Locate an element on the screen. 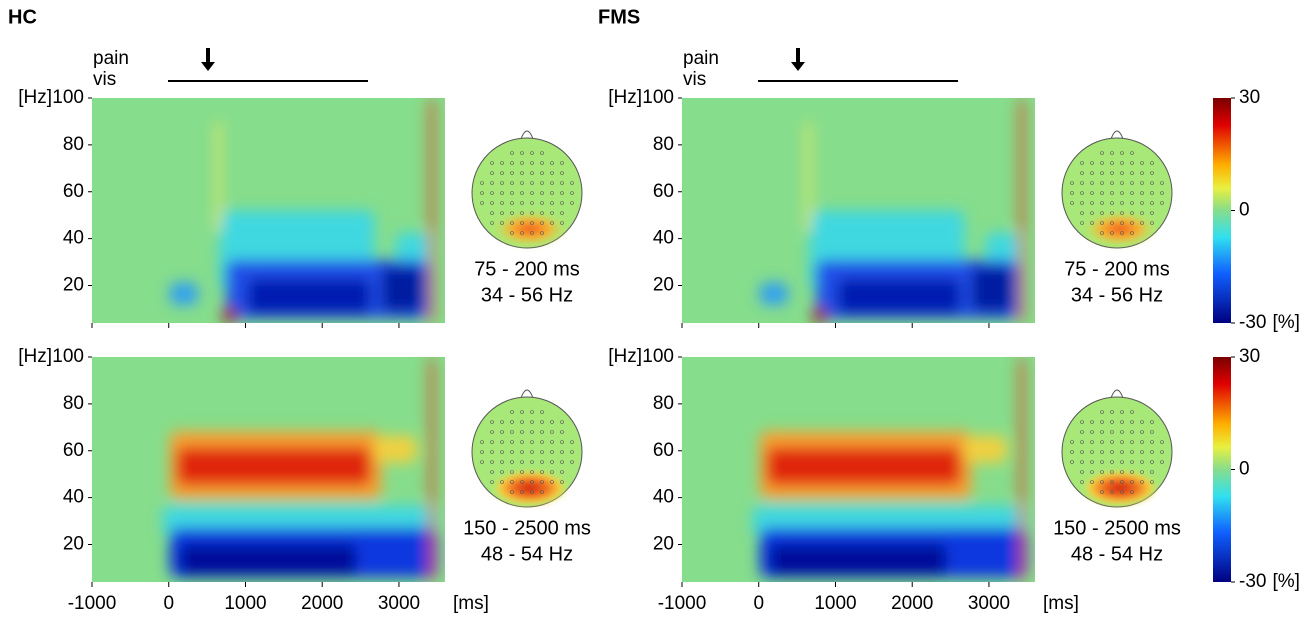  x-tick-label: -1000 is located at coordinates (682, 603).